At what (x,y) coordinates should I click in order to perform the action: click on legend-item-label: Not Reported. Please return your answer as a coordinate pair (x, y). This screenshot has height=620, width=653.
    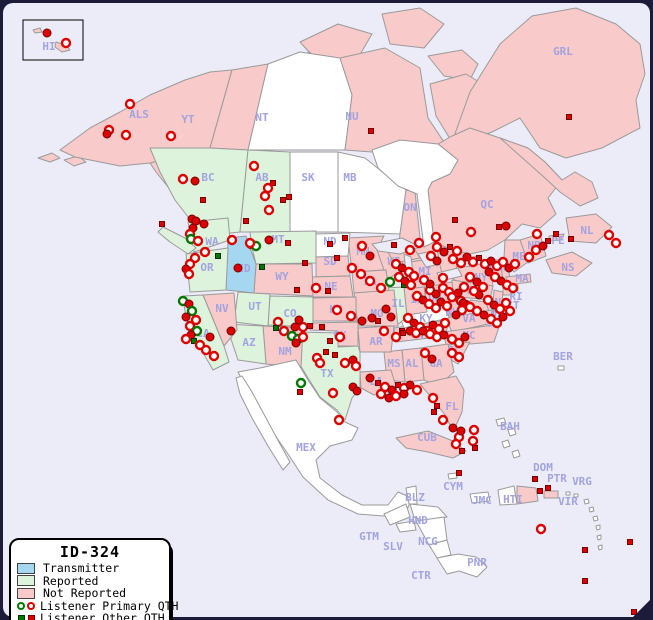
    Looking at the image, I should click on (85, 593).